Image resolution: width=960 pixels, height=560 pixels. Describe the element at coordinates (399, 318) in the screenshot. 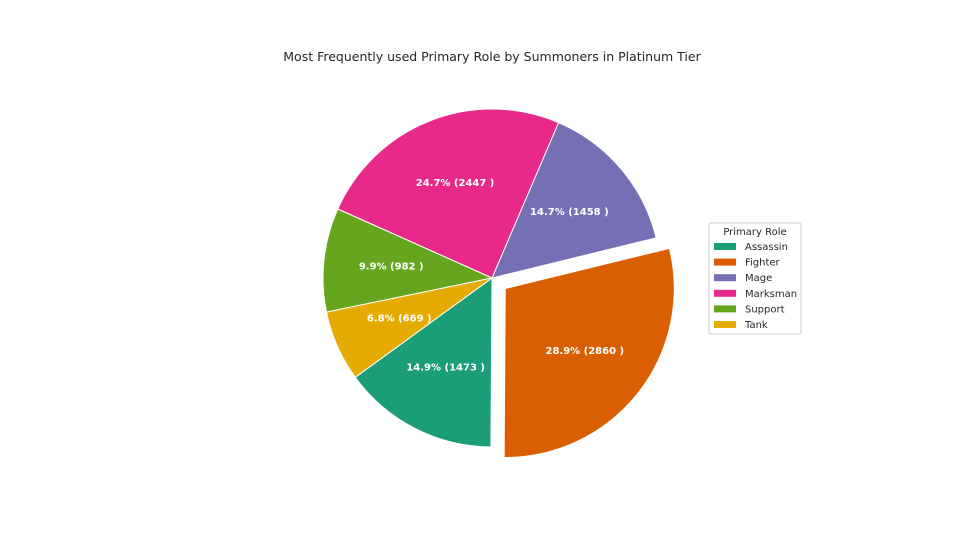

I see `slice-label-tank: 6.8% (669 )` at that location.